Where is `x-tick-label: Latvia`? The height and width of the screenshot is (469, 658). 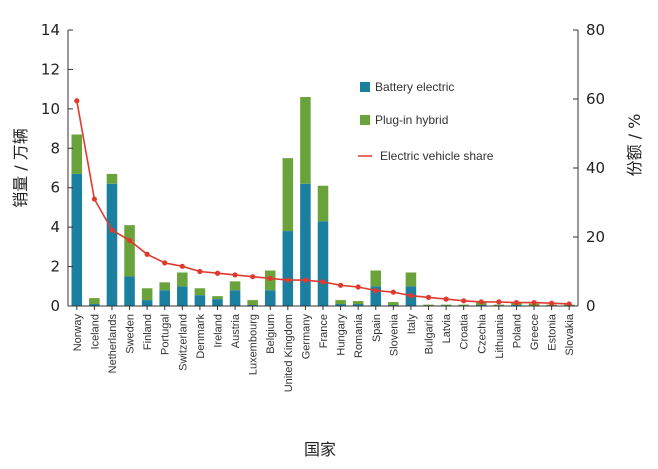
x-tick-label: Latvia is located at coordinates (447, 328).